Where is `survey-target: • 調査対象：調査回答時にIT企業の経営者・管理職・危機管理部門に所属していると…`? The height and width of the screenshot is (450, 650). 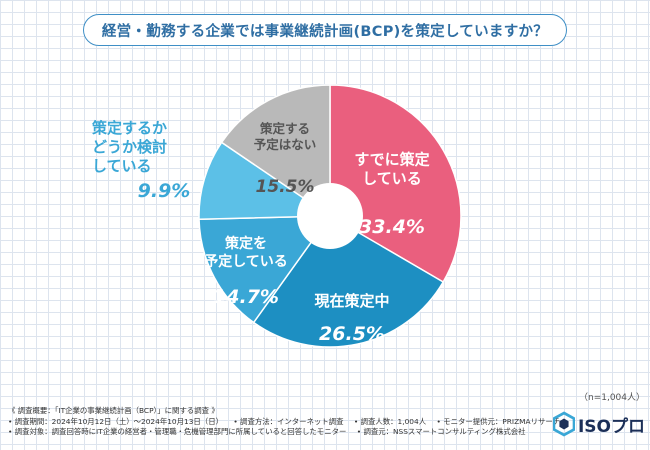
survey-target: • 調査対象：調査回答時にIT企業の経営者・管理職・危機管理部門に所属していると… is located at coordinates (177, 431).